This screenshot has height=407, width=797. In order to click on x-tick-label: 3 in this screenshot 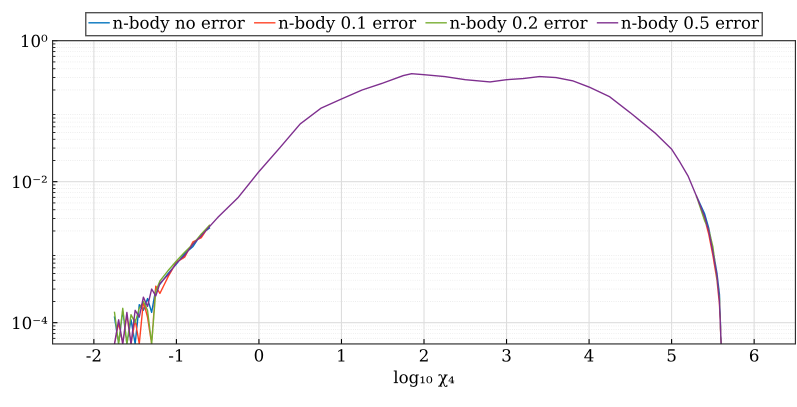, I will do `click(506, 355)`.